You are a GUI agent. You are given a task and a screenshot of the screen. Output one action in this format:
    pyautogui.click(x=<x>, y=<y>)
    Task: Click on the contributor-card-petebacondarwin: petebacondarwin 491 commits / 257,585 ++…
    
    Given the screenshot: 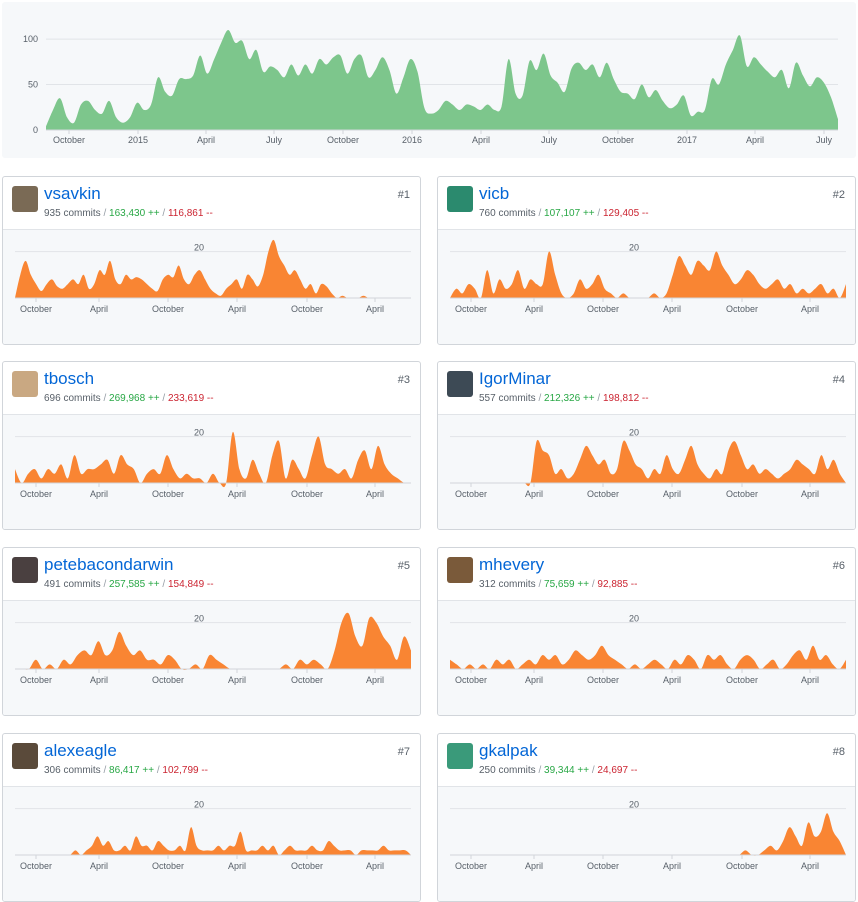 What is the action you would take?
    pyautogui.click(x=211, y=631)
    